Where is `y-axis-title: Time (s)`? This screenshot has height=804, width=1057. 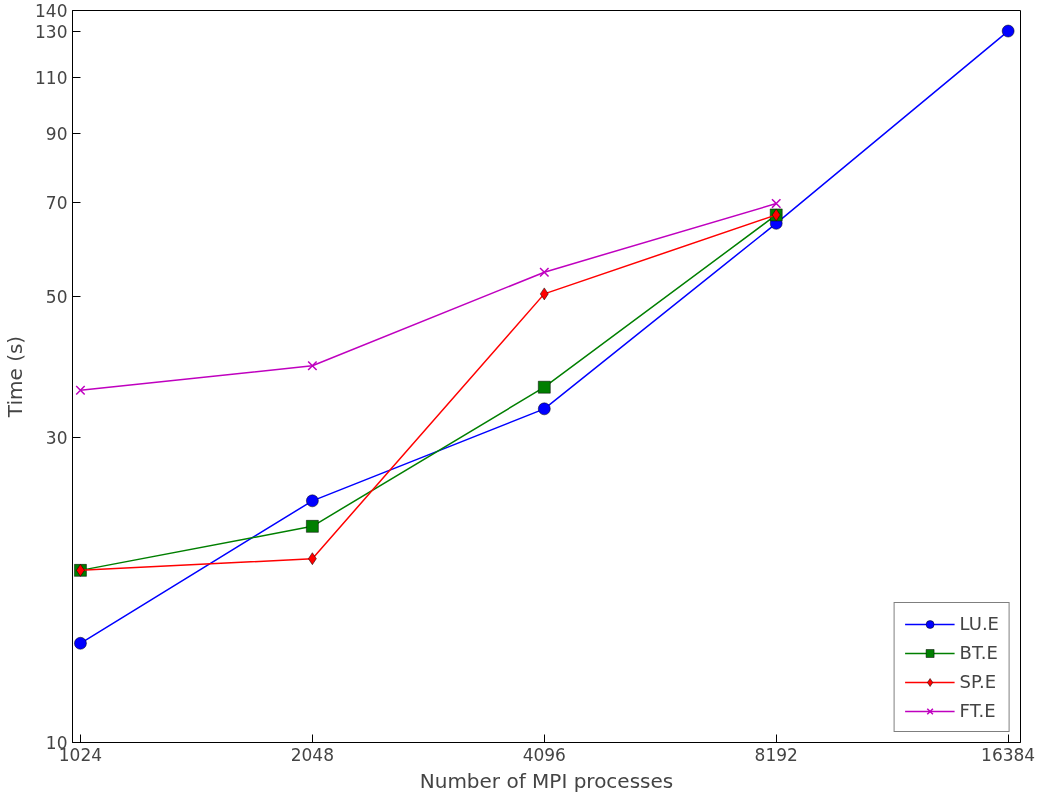
y-axis-title: Time (s) is located at coordinates (15, 377).